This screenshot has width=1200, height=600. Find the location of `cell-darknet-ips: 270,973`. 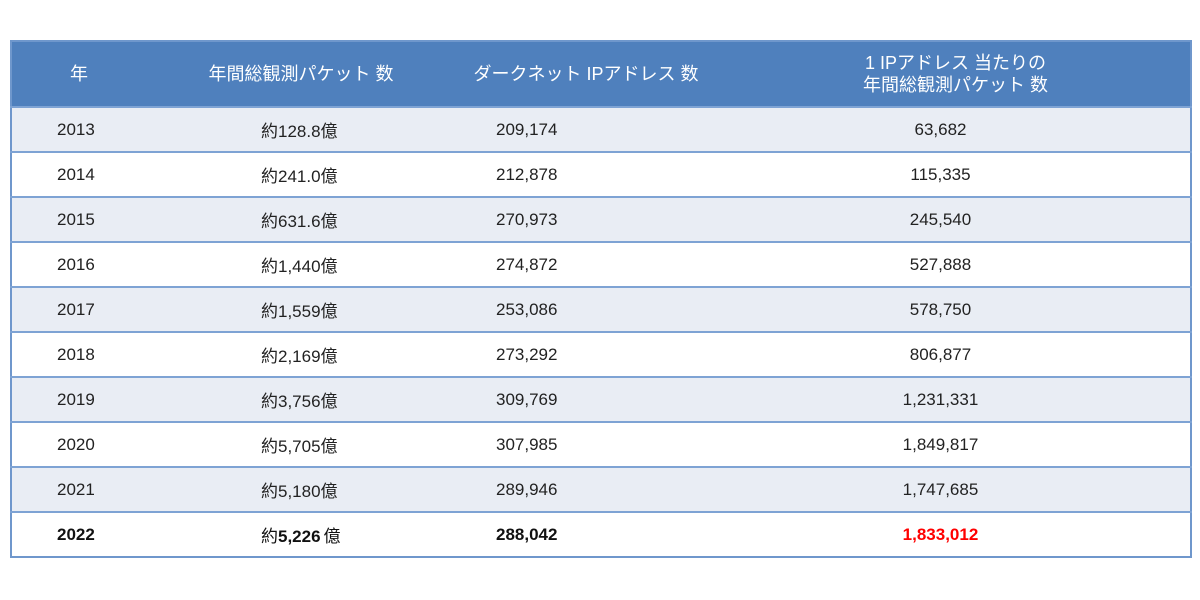

cell-darknet-ips: 270,973 is located at coordinates (586, 219).